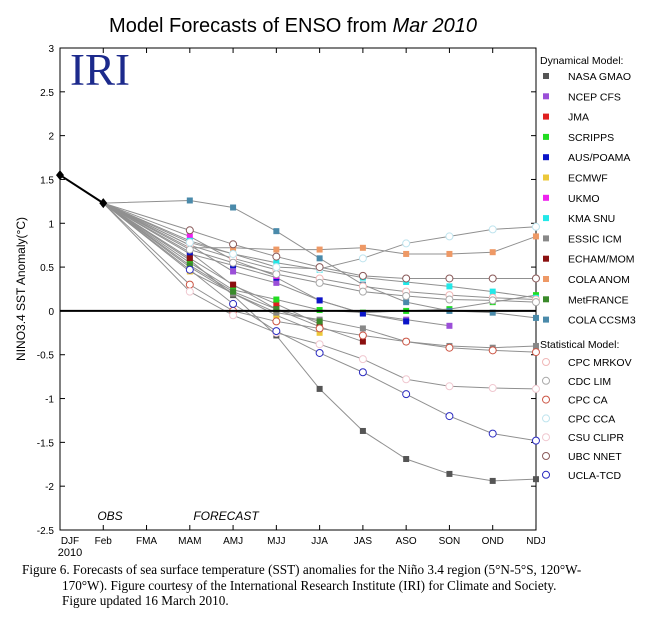 The height and width of the screenshot is (620, 652). I want to click on legend-item-ukmo: UKMO, so click(571, 199).